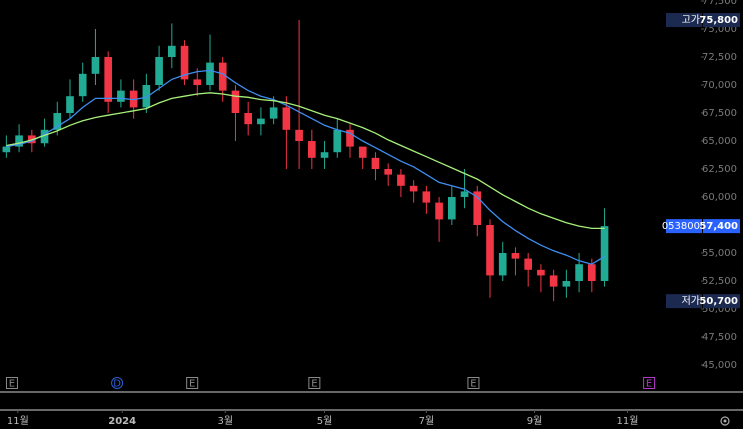 The image size is (743, 429). What do you see at coordinates (681, 226) in the screenshot?
I see `price-label-name: 053800` at bounding box center [681, 226].